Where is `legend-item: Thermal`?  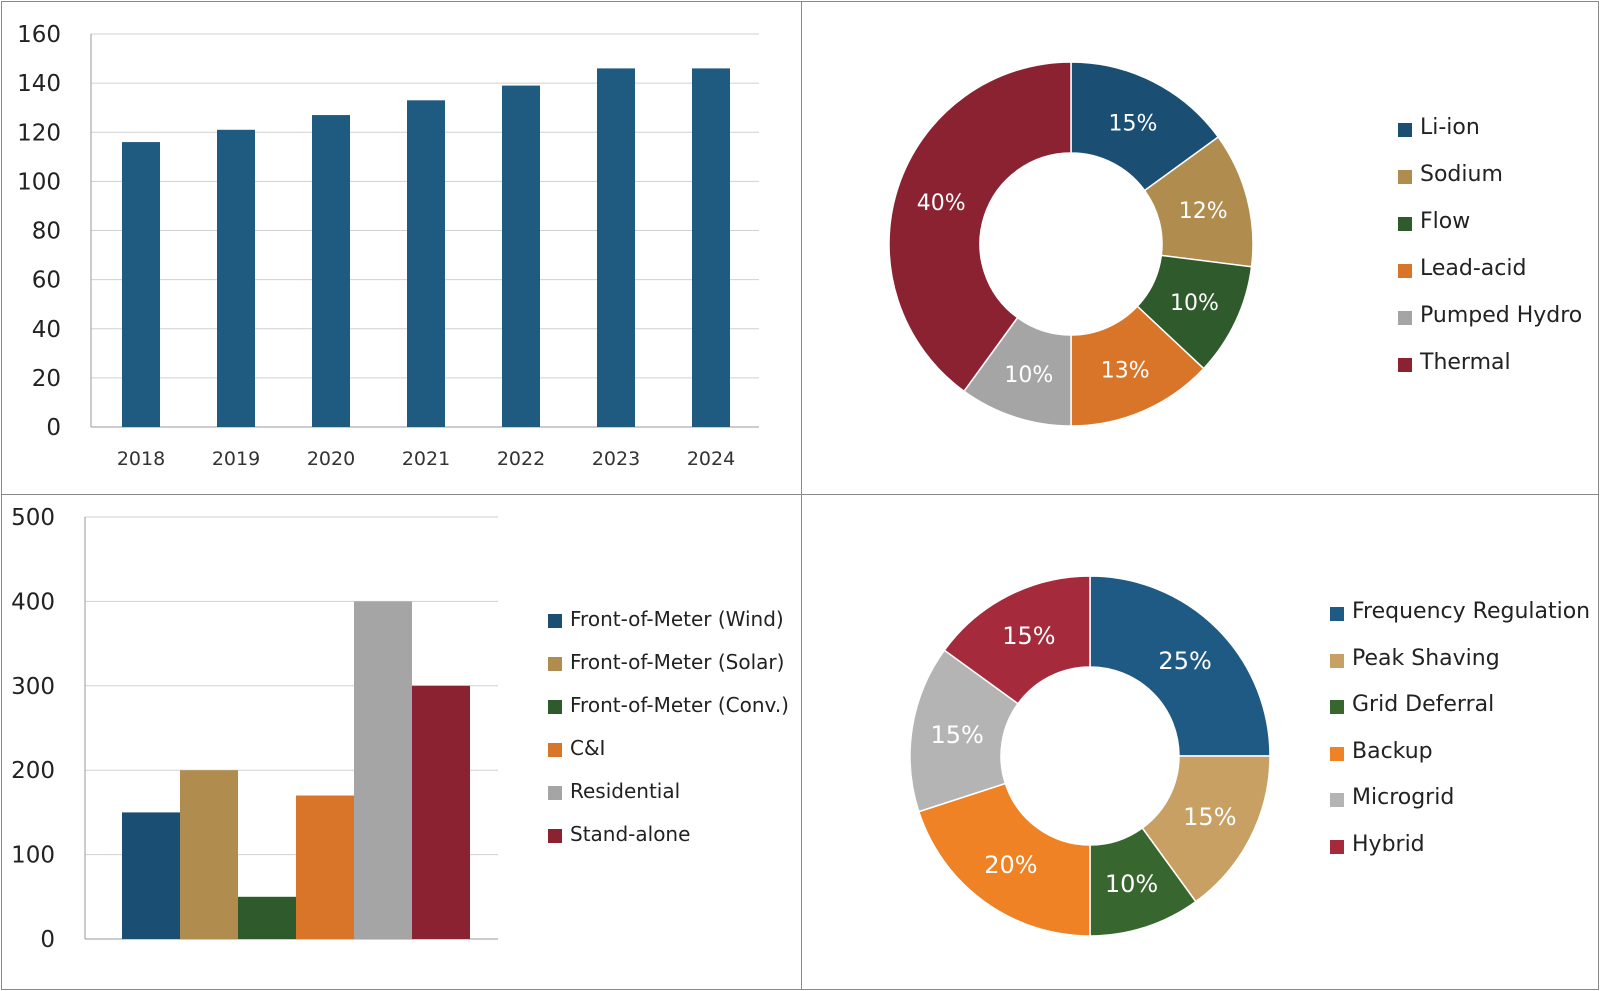
legend-item: Thermal is located at coordinates (1490, 373).